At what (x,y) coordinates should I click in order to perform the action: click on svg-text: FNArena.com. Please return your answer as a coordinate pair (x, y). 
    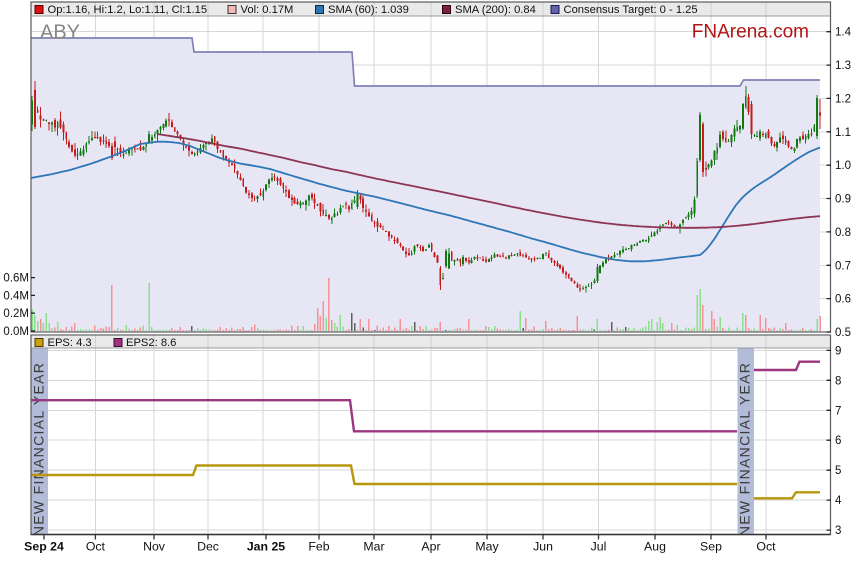
    Looking at the image, I should click on (750, 32).